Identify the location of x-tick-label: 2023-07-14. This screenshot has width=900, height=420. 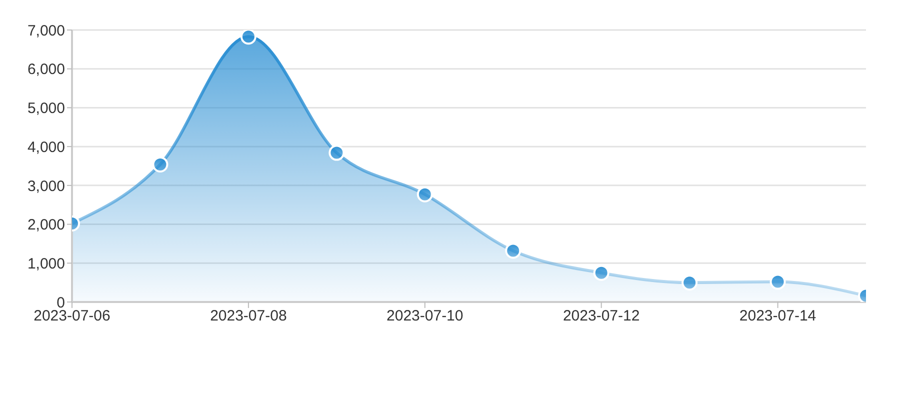
(777, 316).